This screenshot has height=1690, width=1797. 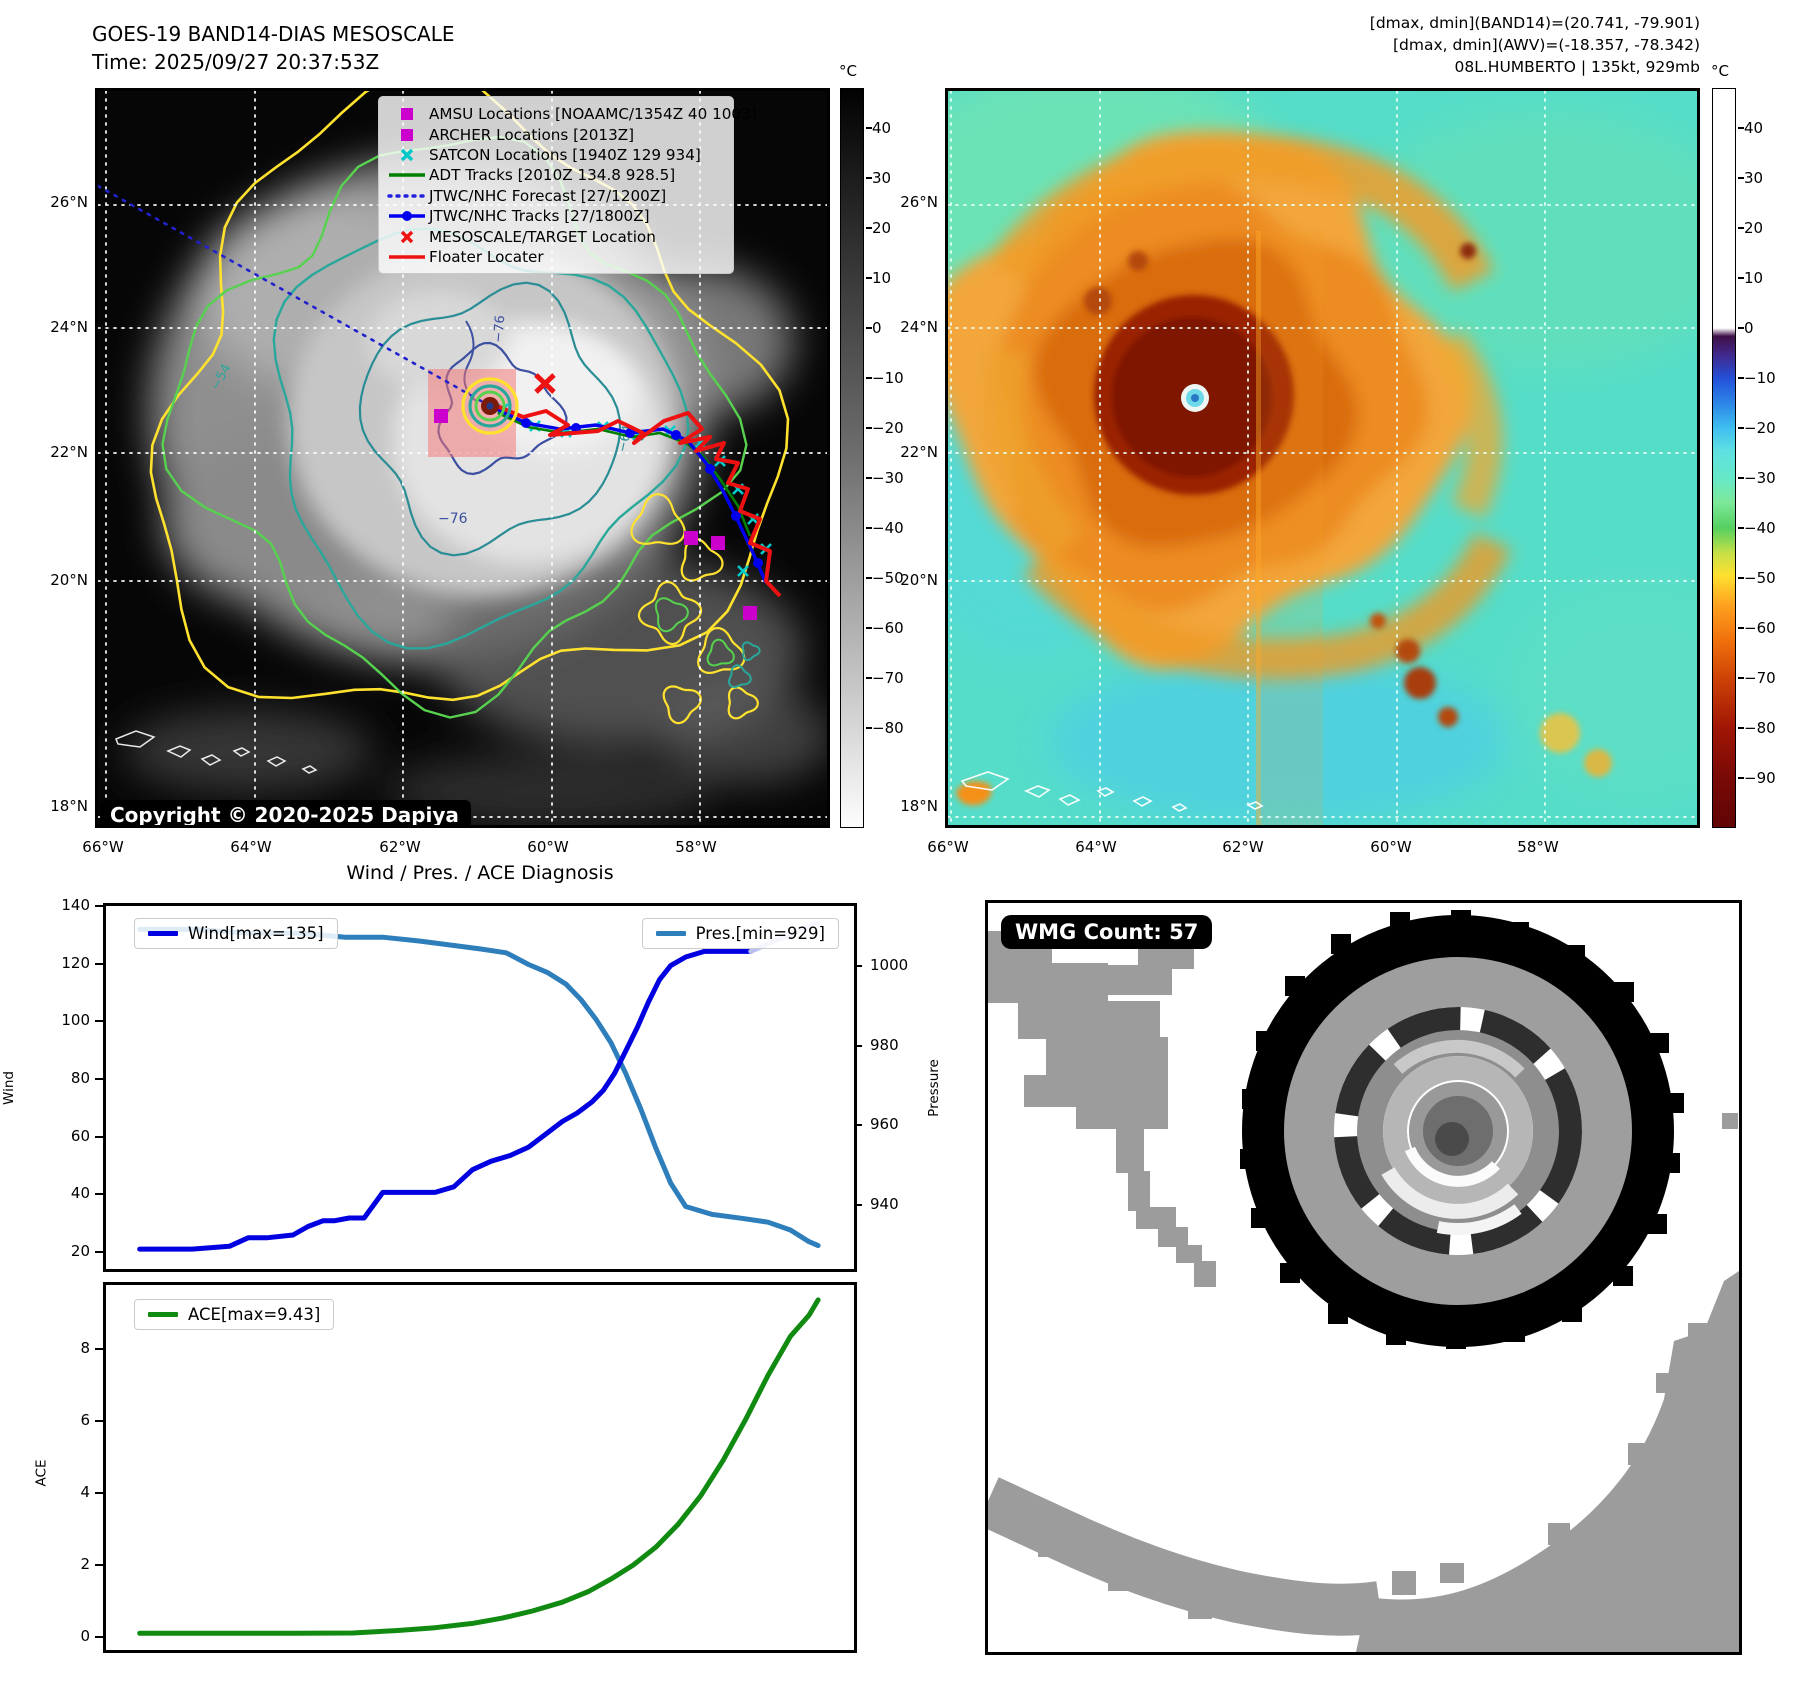 I want to click on square-marker-icon, so click(x=407, y=114).